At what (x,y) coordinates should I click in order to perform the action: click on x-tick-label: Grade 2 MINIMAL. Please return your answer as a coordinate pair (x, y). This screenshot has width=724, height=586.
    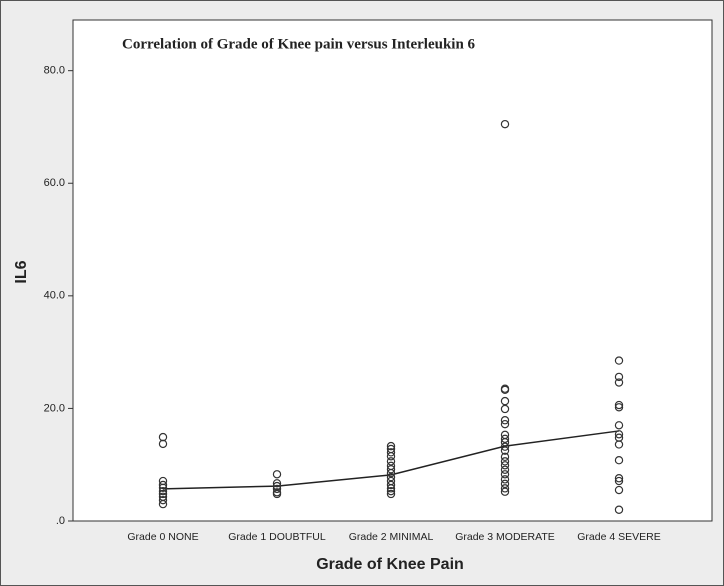
    Looking at the image, I should click on (391, 537).